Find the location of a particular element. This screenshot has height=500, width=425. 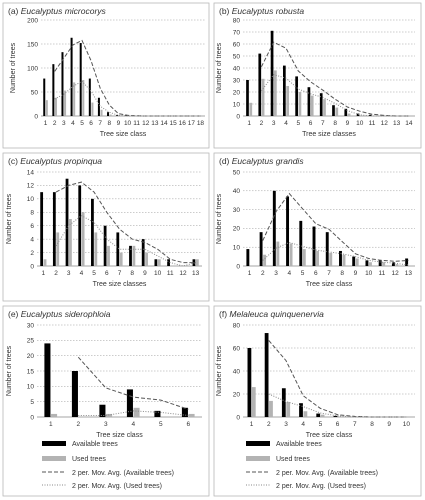

panel-letter: (d) is located at coordinates (225, 161).